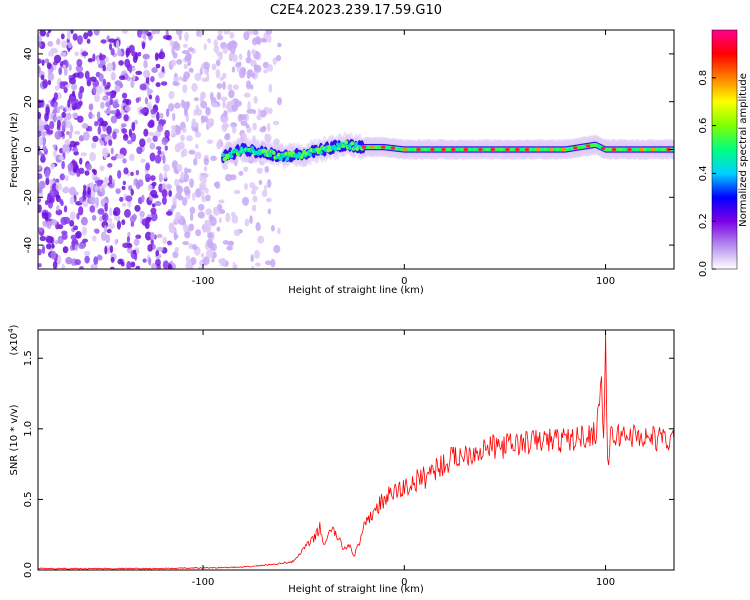 Image resolution: width=750 pixels, height=600 pixels. I want to click on y-tick-label: -40, so click(28, 245).